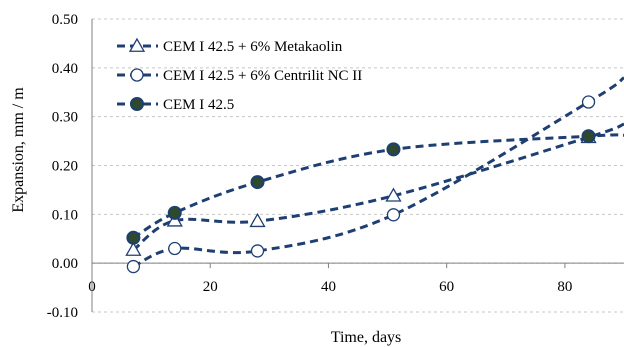 The image size is (624, 347). What do you see at coordinates (210, 287) in the screenshot?
I see `x-tick-label: 20` at bounding box center [210, 287].